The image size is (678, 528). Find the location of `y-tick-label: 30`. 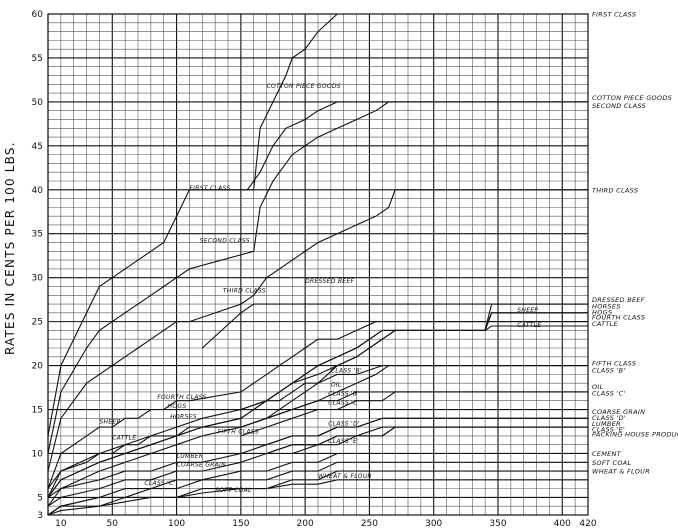

y-tick-label: 30 is located at coordinates (38, 279).